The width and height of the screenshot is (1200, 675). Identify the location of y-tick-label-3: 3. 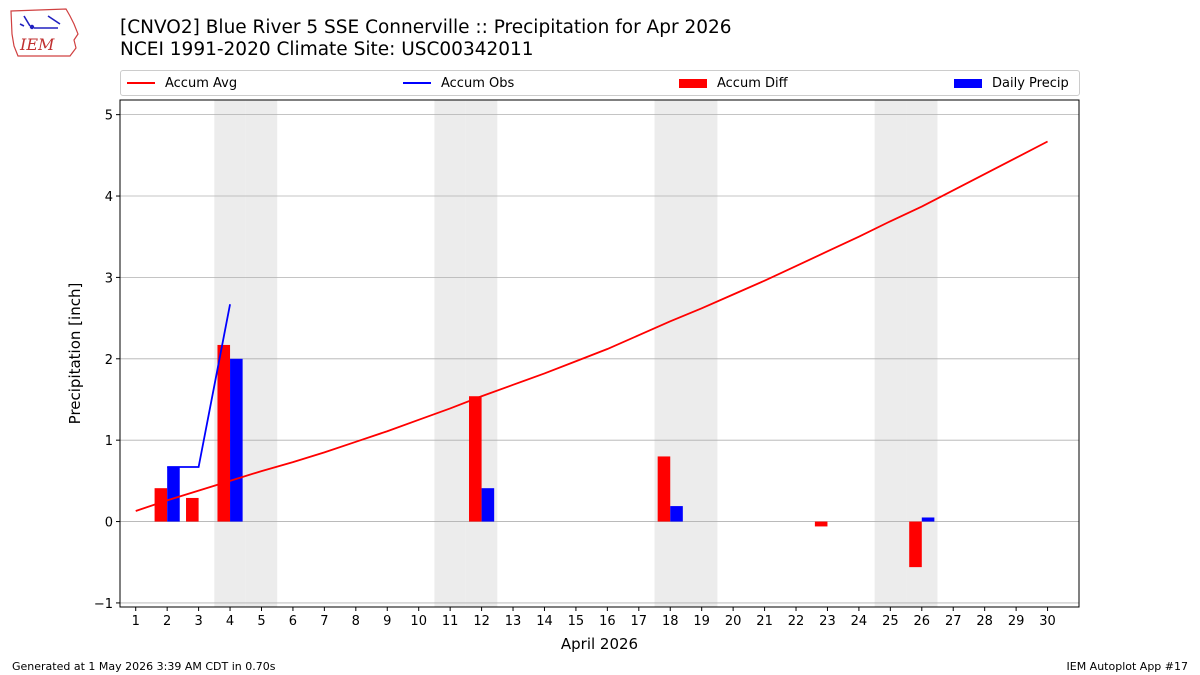
(109, 278).